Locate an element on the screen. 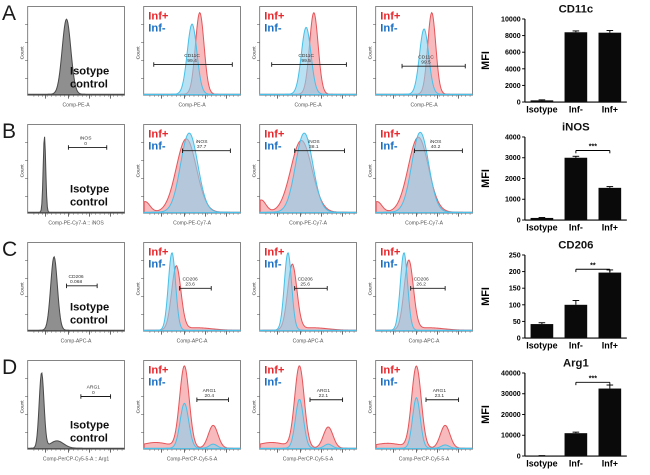 Image resolution: width=650 pixels, height=475 pixels. flow-panel-a4: CD11C 99.5 Count Comp-PE-A Inf+ Inf- is located at coordinates (420, 56).